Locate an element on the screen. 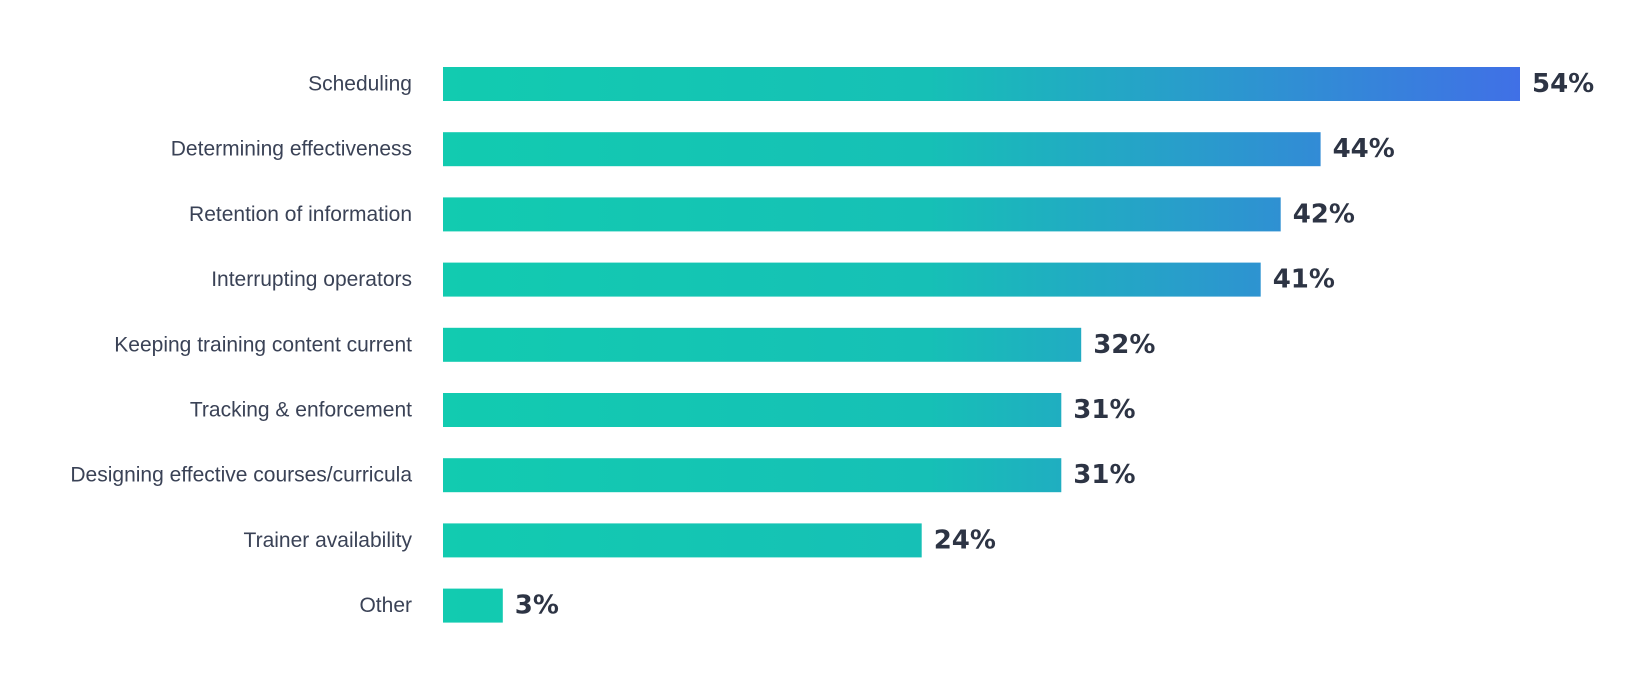  category-label: Scheduling is located at coordinates (360, 84).